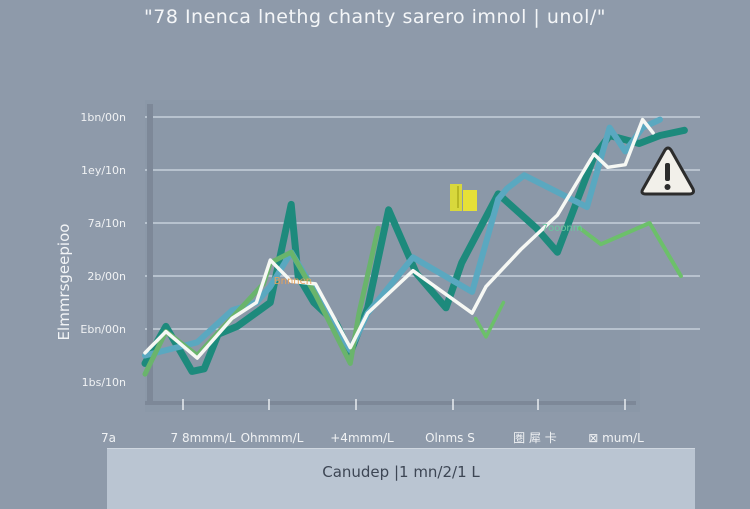 Image resolution: width=750 pixels, height=509 pixels. Describe the element at coordinates (108, 438) in the screenshot. I see `x-corner-label: 7a` at that location.